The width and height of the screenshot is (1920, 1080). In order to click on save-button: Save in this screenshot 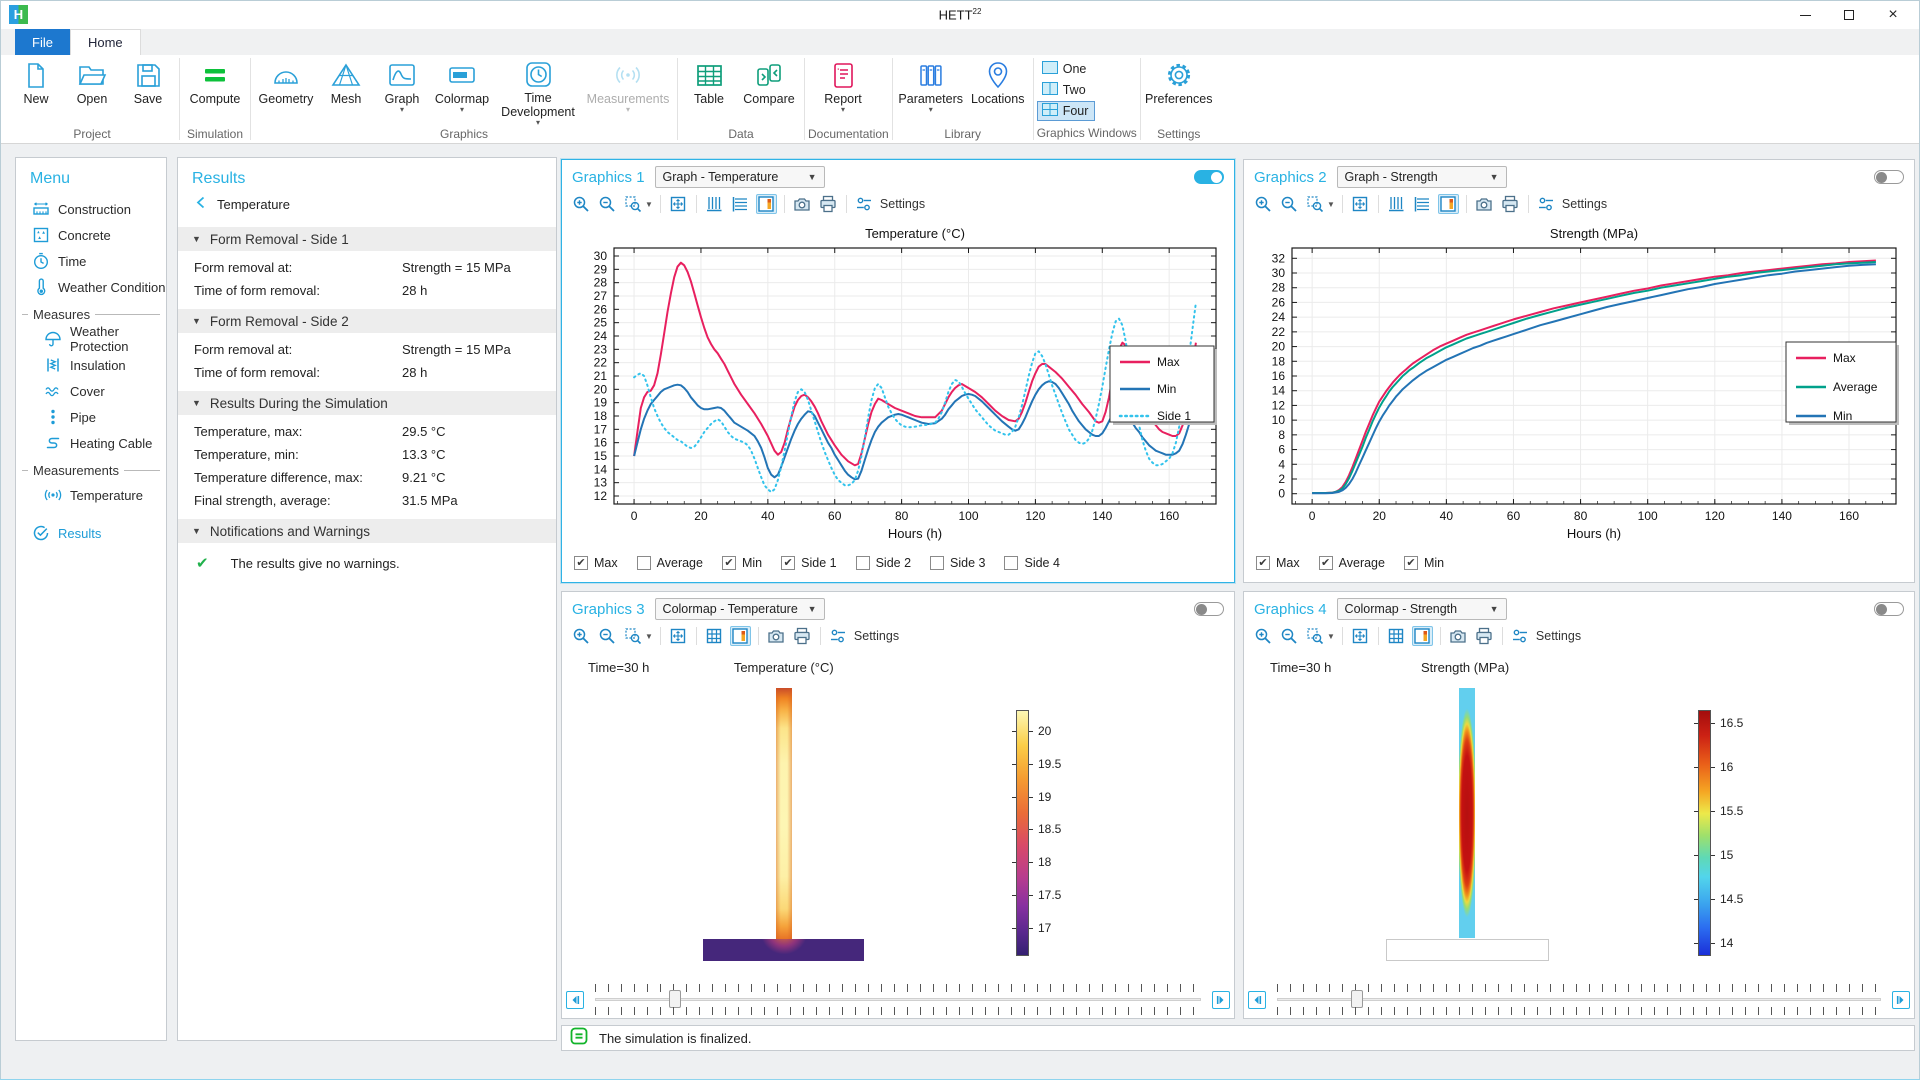, I will do `click(148, 91)`.